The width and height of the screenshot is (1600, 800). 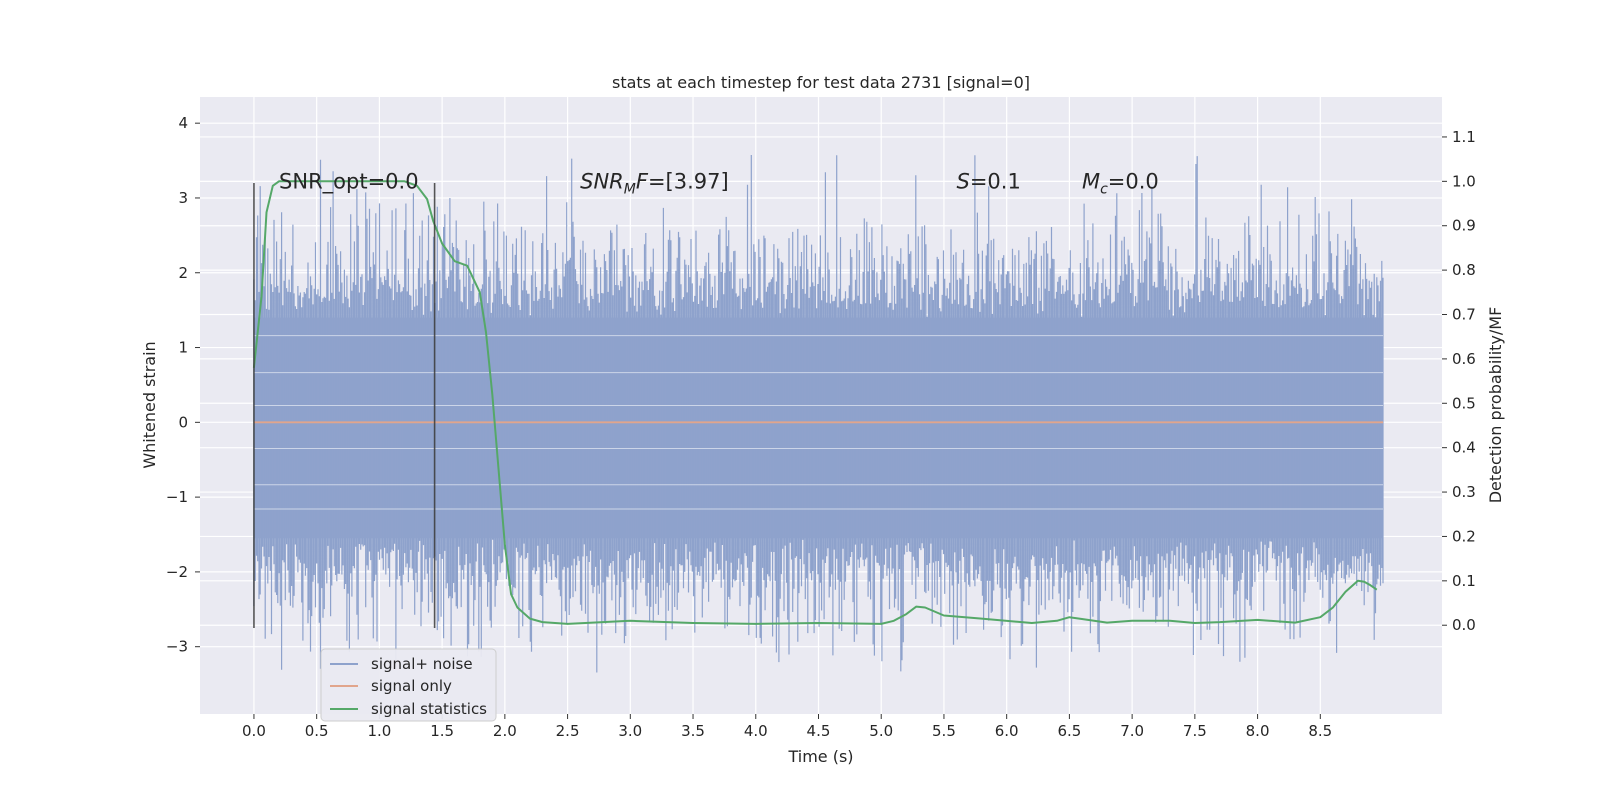 What do you see at coordinates (422, 664) in the screenshot?
I see `legend-label-noise: signal+ noise` at bounding box center [422, 664].